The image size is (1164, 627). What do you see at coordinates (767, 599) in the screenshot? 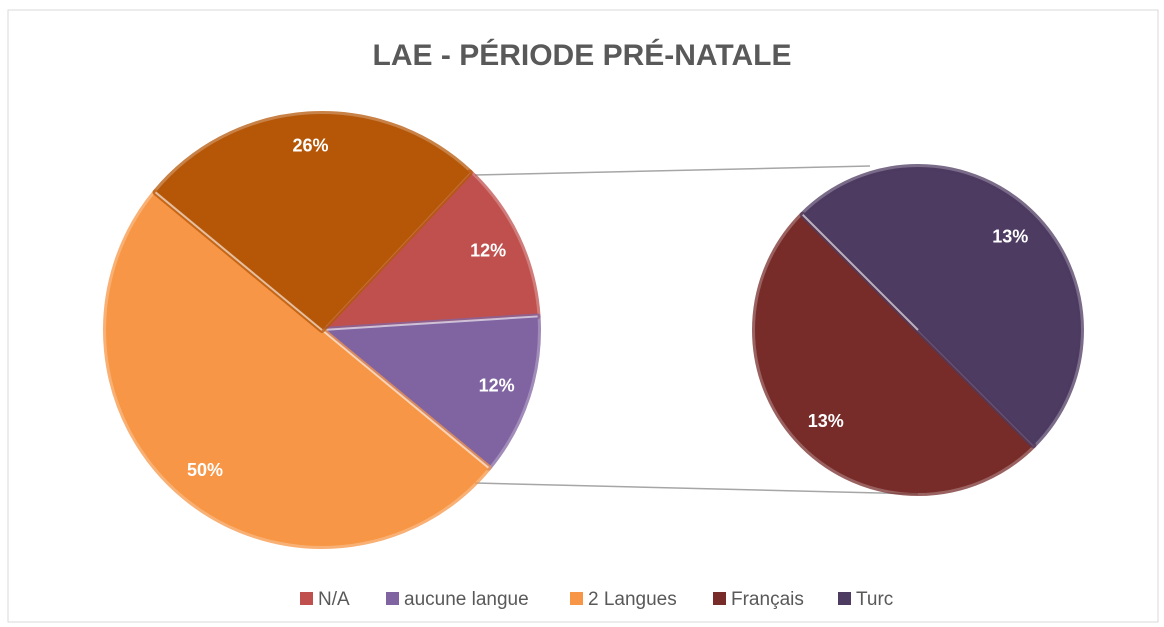
I see `legend-label: Français` at bounding box center [767, 599].